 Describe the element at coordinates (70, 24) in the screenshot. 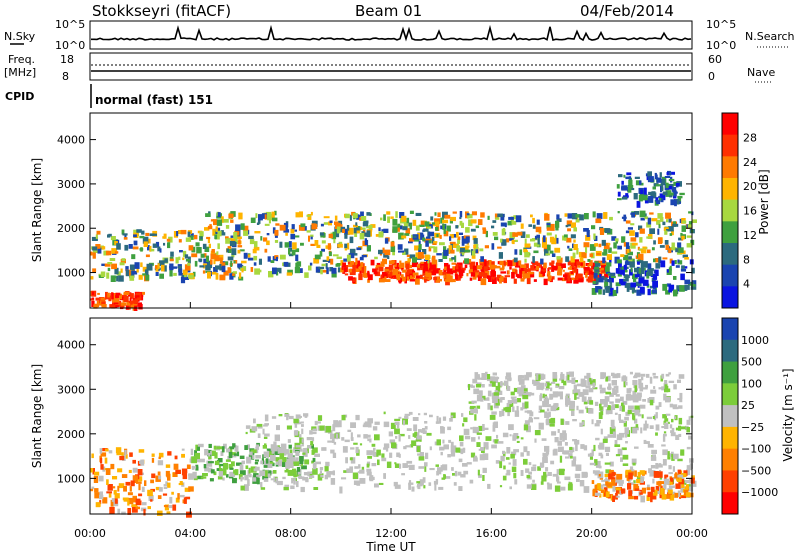

I see `nsky-tick-top: 10^5` at that location.